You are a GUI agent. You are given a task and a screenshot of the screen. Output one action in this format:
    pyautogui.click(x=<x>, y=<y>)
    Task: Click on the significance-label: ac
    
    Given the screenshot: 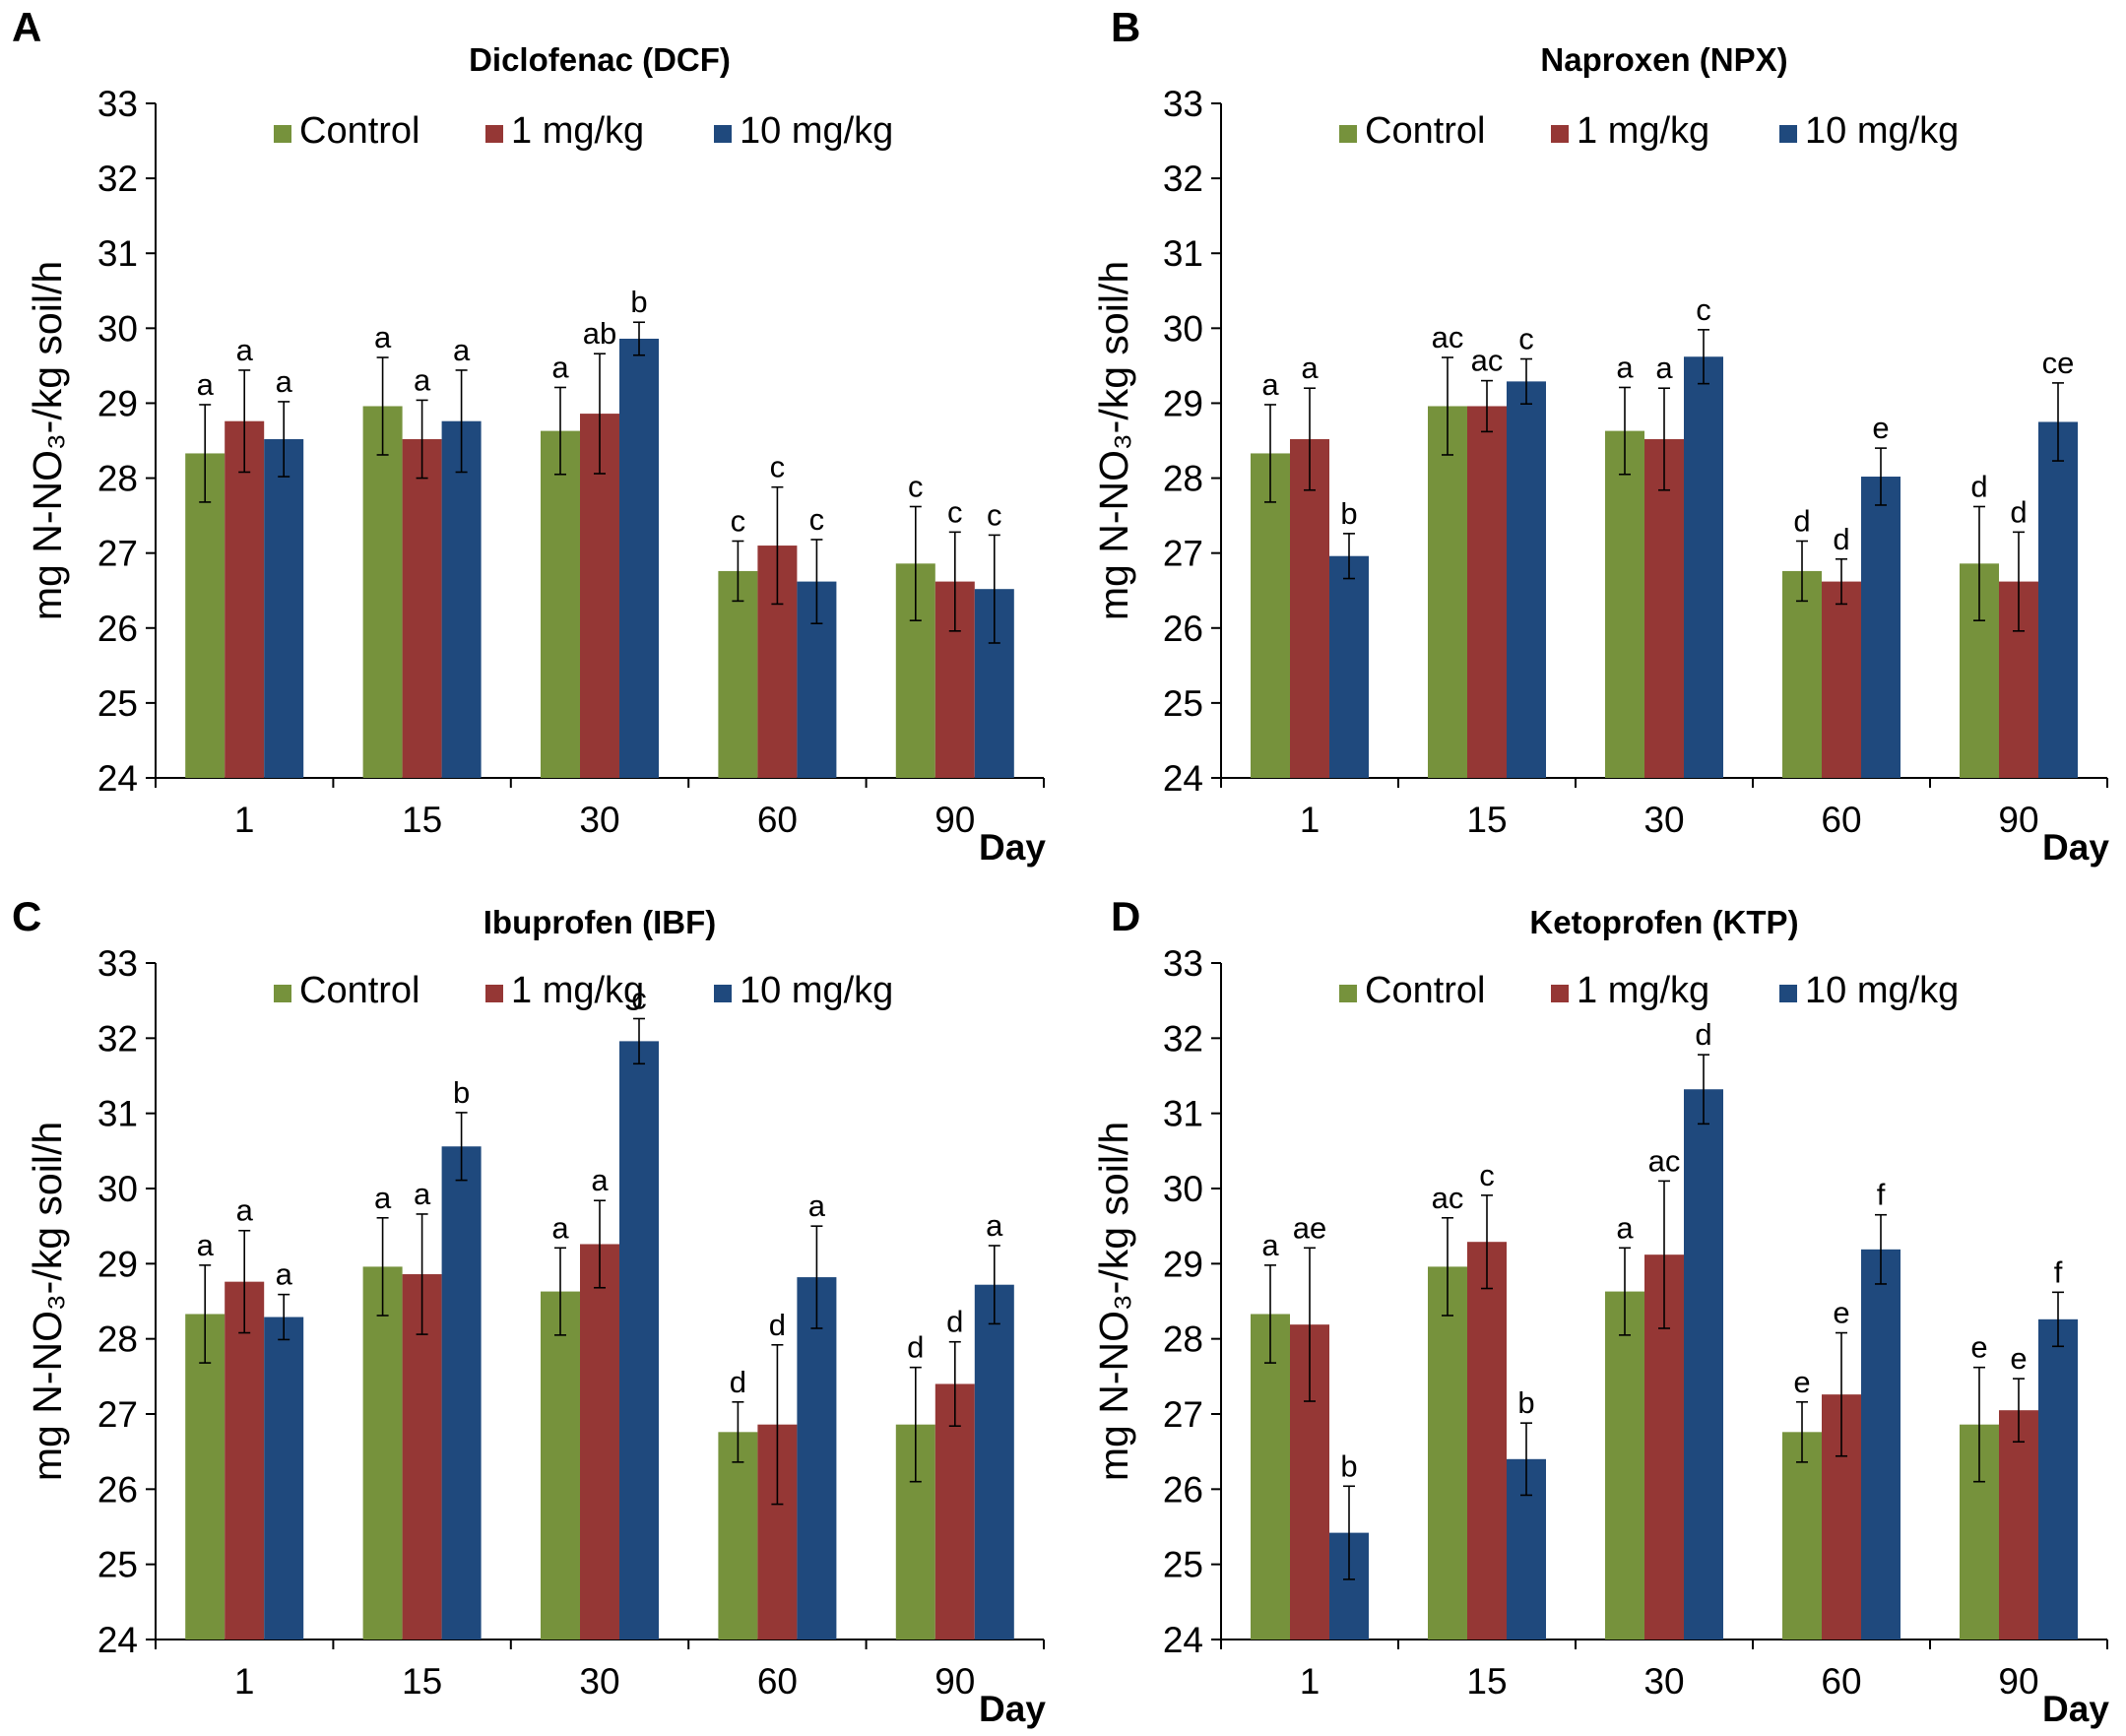 What is the action you would take?
    pyautogui.click(x=1448, y=1198)
    